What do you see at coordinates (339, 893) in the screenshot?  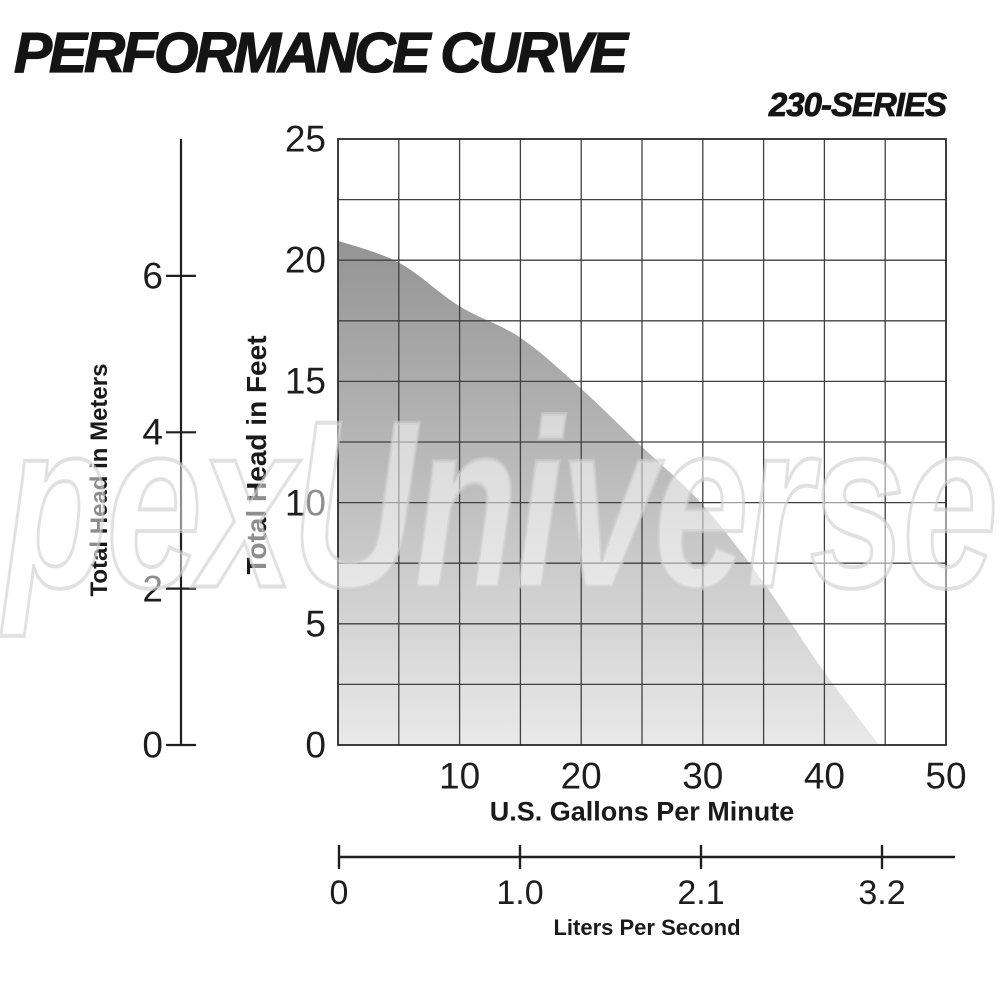 I see `lps-tick-label: 0` at bounding box center [339, 893].